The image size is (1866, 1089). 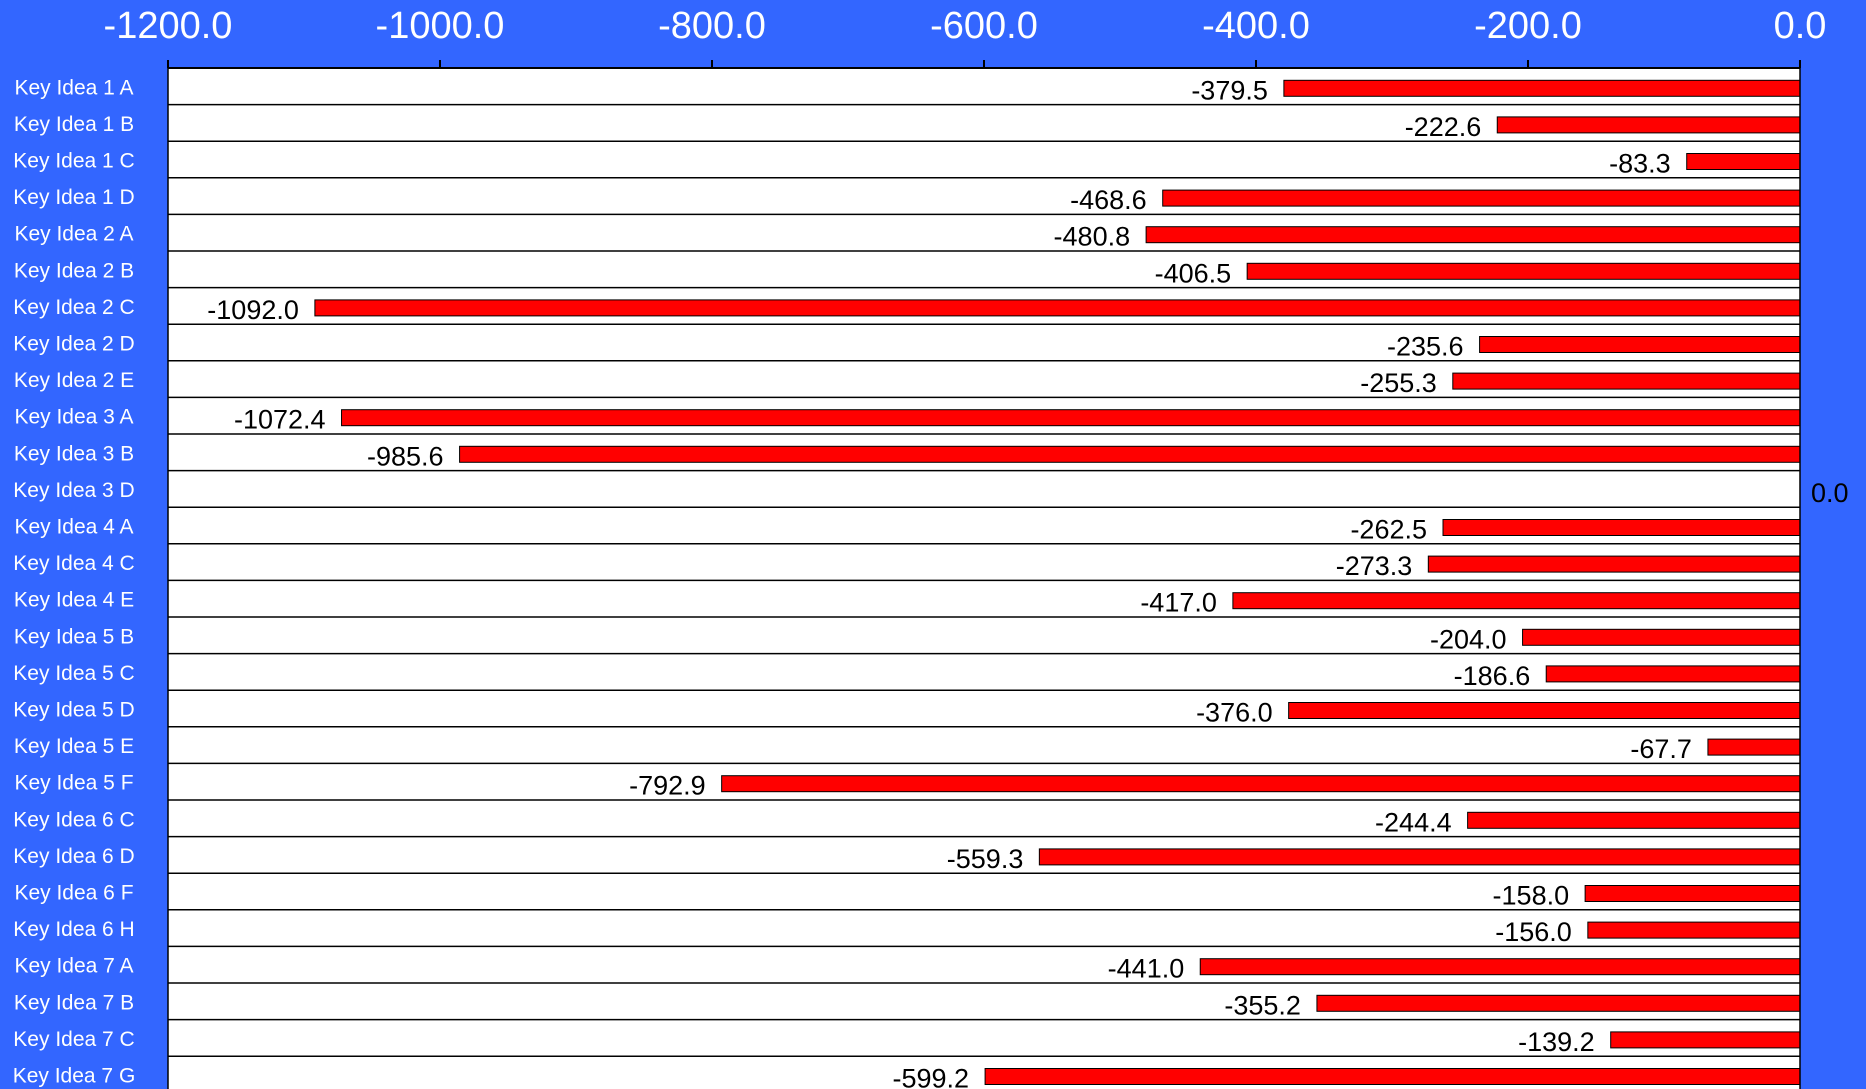 I want to click on category-label: Key Idea 4 E, so click(x=74, y=600).